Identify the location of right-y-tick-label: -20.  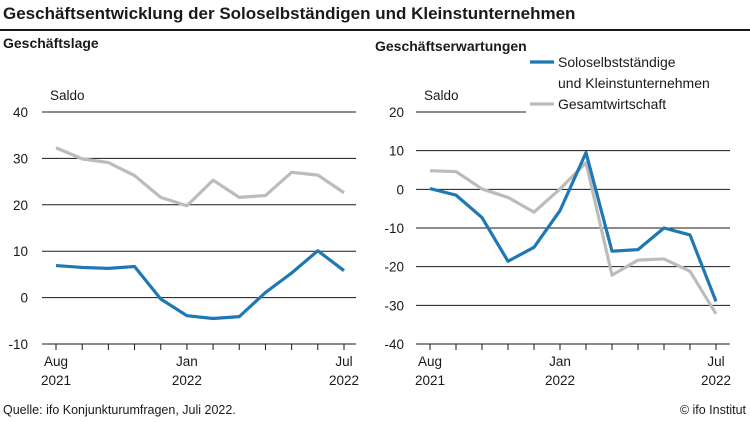
(394, 267).